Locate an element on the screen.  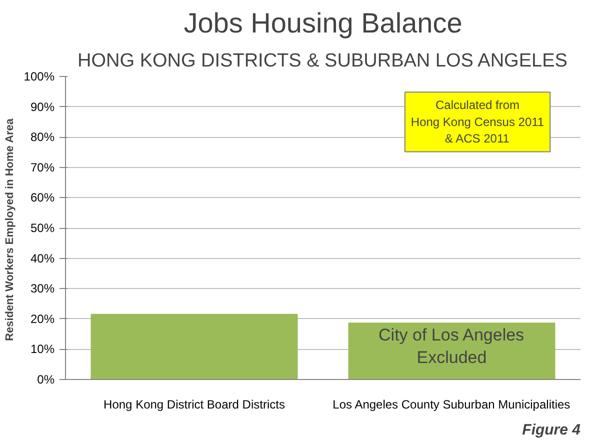
annotation: City of Los Angeles Excluded is located at coordinates (451, 346).